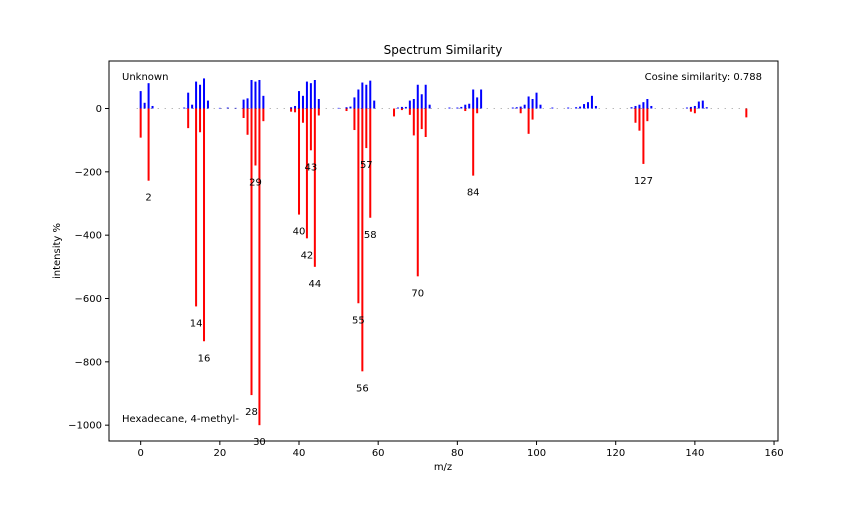 The height and width of the screenshot is (508, 864). I want to click on peak-label: 16, so click(204, 358).